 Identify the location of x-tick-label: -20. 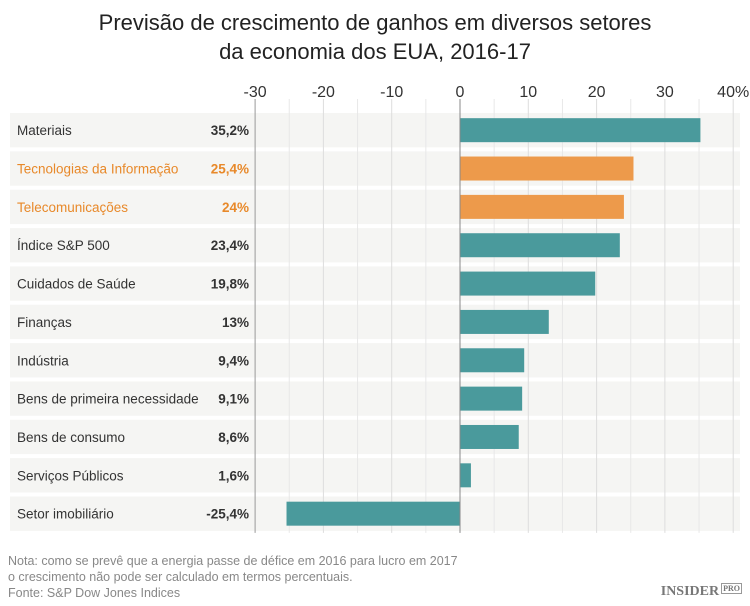
(323, 92).